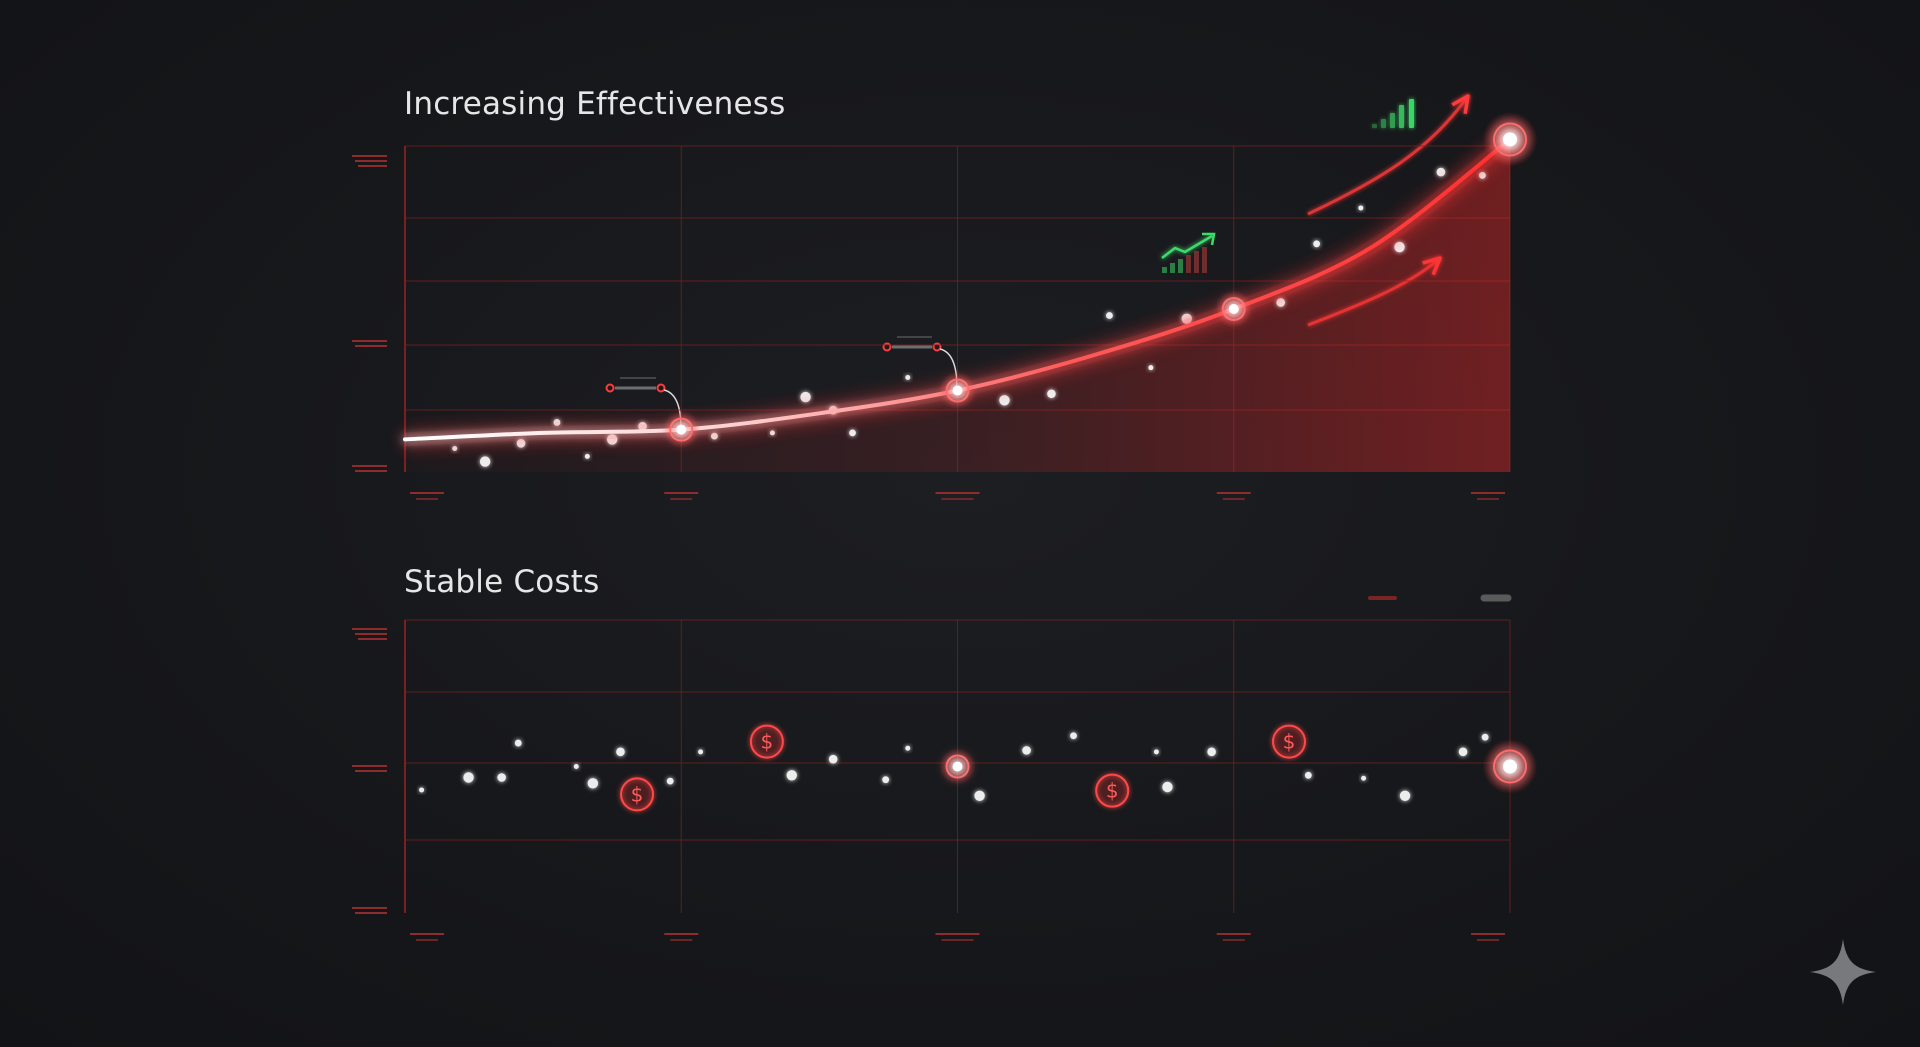 The height and width of the screenshot is (1047, 1920). I want to click on sparkle-icon, so click(1843, 972).